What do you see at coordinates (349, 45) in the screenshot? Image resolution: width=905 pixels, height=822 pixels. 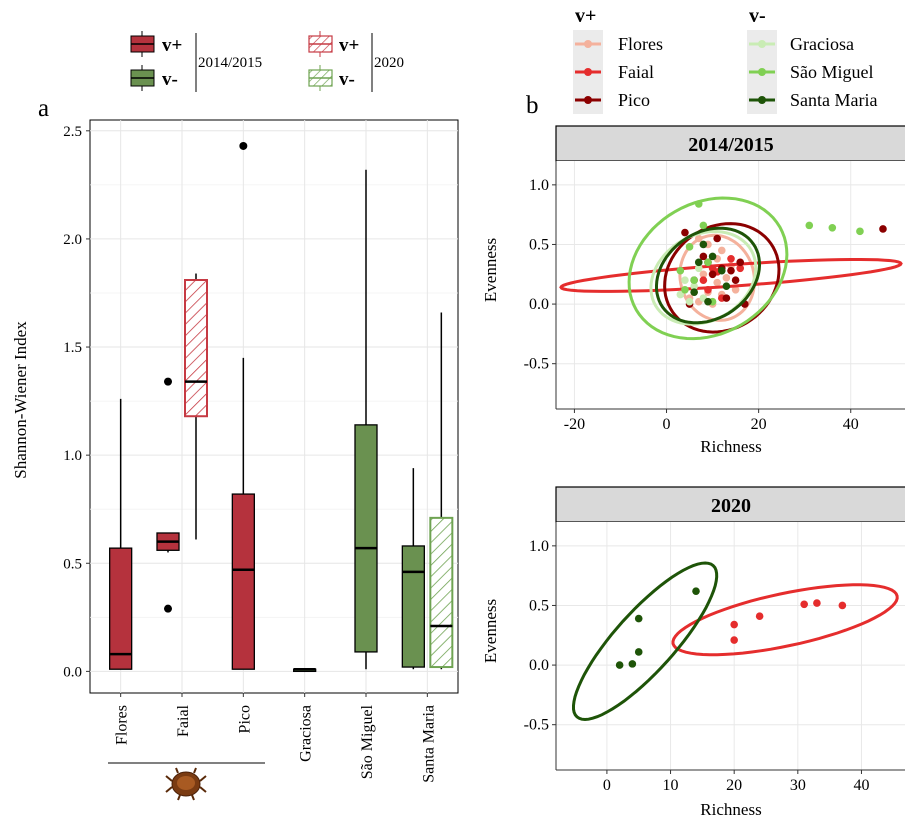 I see `legend-a-vplus-2020-label: v+` at bounding box center [349, 45].